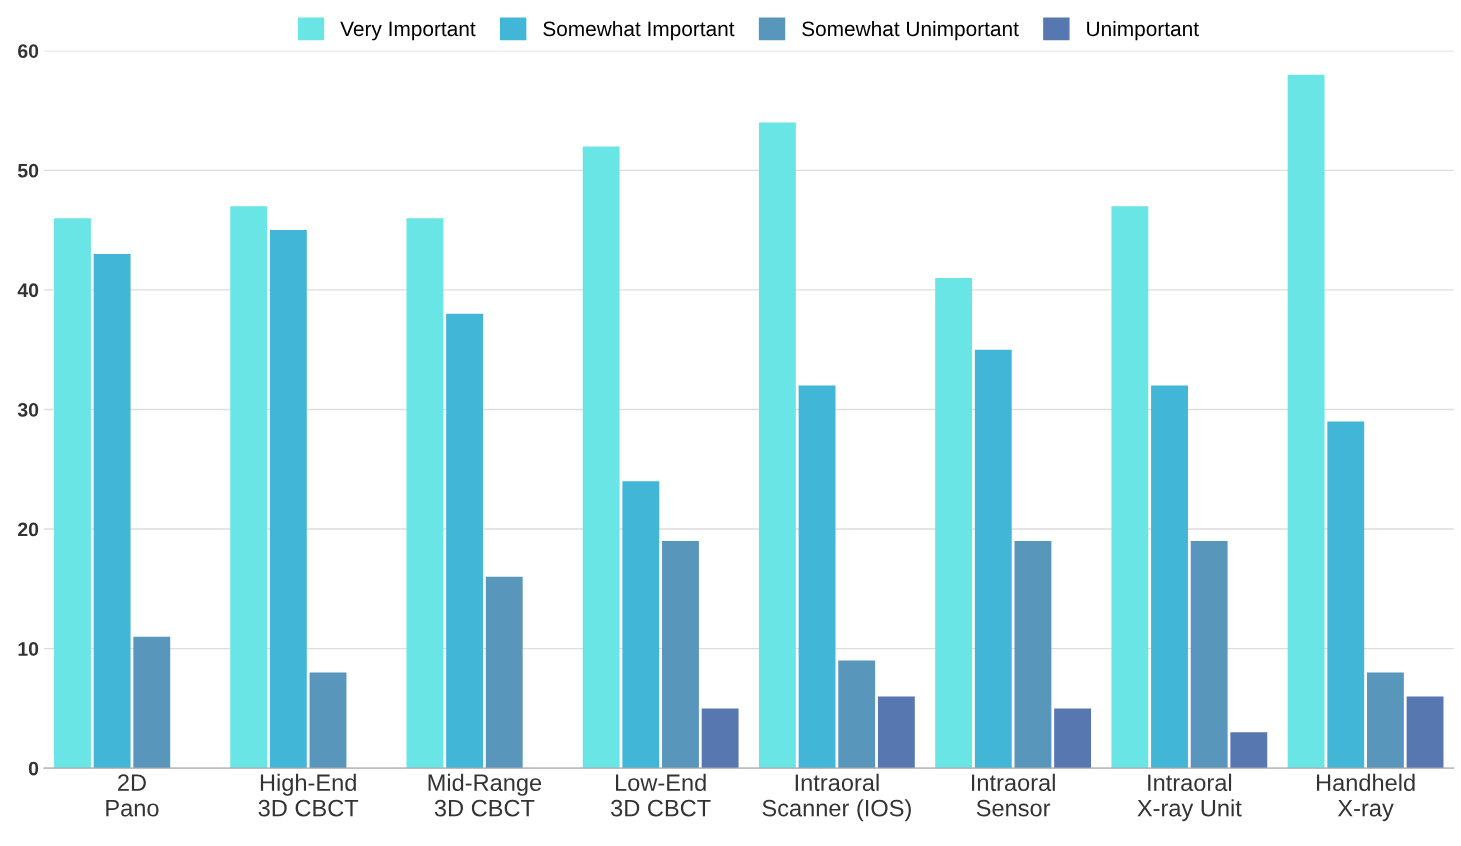 The image size is (1461, 846). What do you see at coordinates (132, 795) in the screenshot?
I see `x-tick-label: 2D Pano` at bounding box center [132, 795].